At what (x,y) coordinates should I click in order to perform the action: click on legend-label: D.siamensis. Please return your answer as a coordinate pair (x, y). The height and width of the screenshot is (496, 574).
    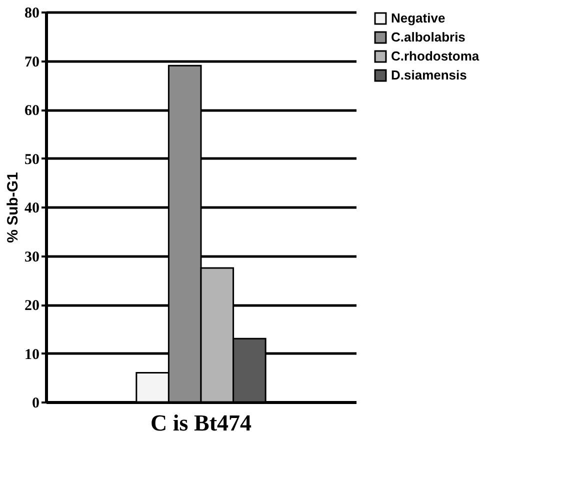
    Looking at the image, I should click on (429, 75).